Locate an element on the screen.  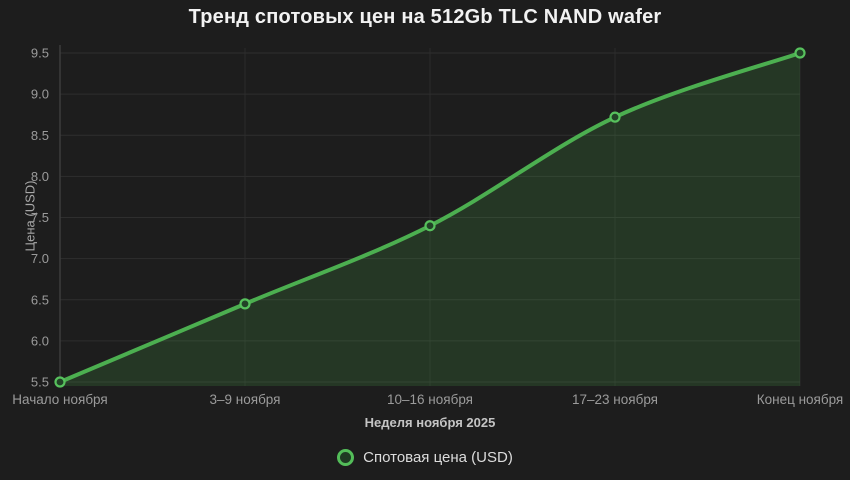
y-tick-label: 5.5 is located at coordinates (40, 382).